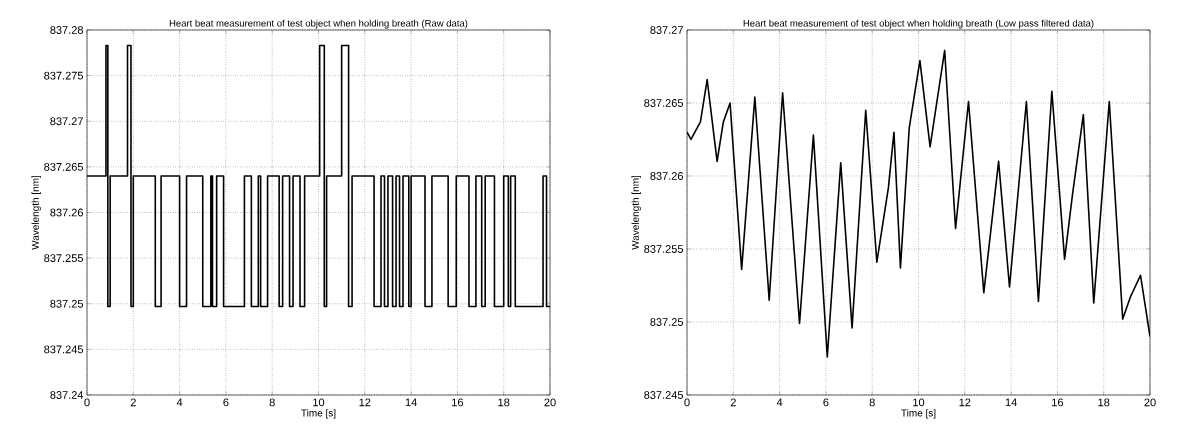  I want to click on y-tick-label: 837.28, so click(66, 30).